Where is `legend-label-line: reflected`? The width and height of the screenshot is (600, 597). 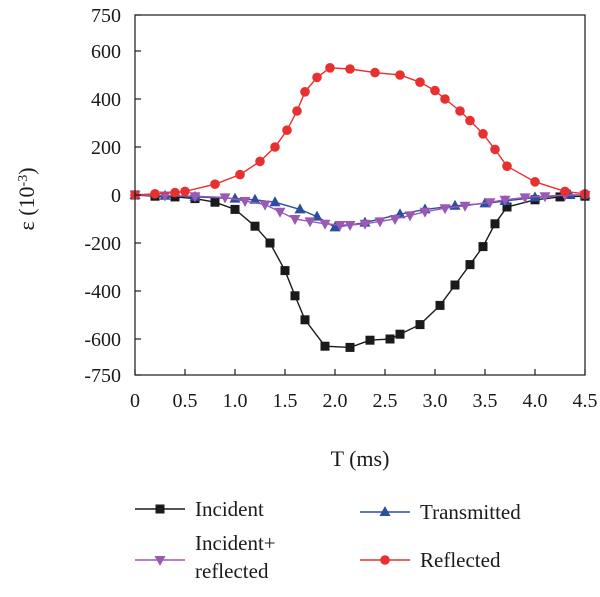
legend-label-line: reflected is located at coordinates (232, 571).